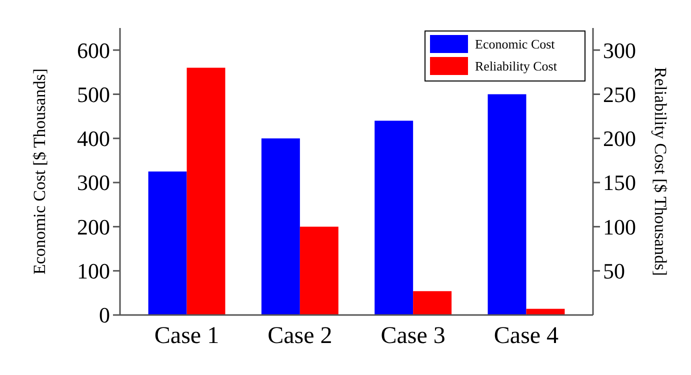 This screenshot has height=375, width=691. Describe the element at coordinates (93, 227) in the screenshot. I see `y-tick-label: 200` at that location.